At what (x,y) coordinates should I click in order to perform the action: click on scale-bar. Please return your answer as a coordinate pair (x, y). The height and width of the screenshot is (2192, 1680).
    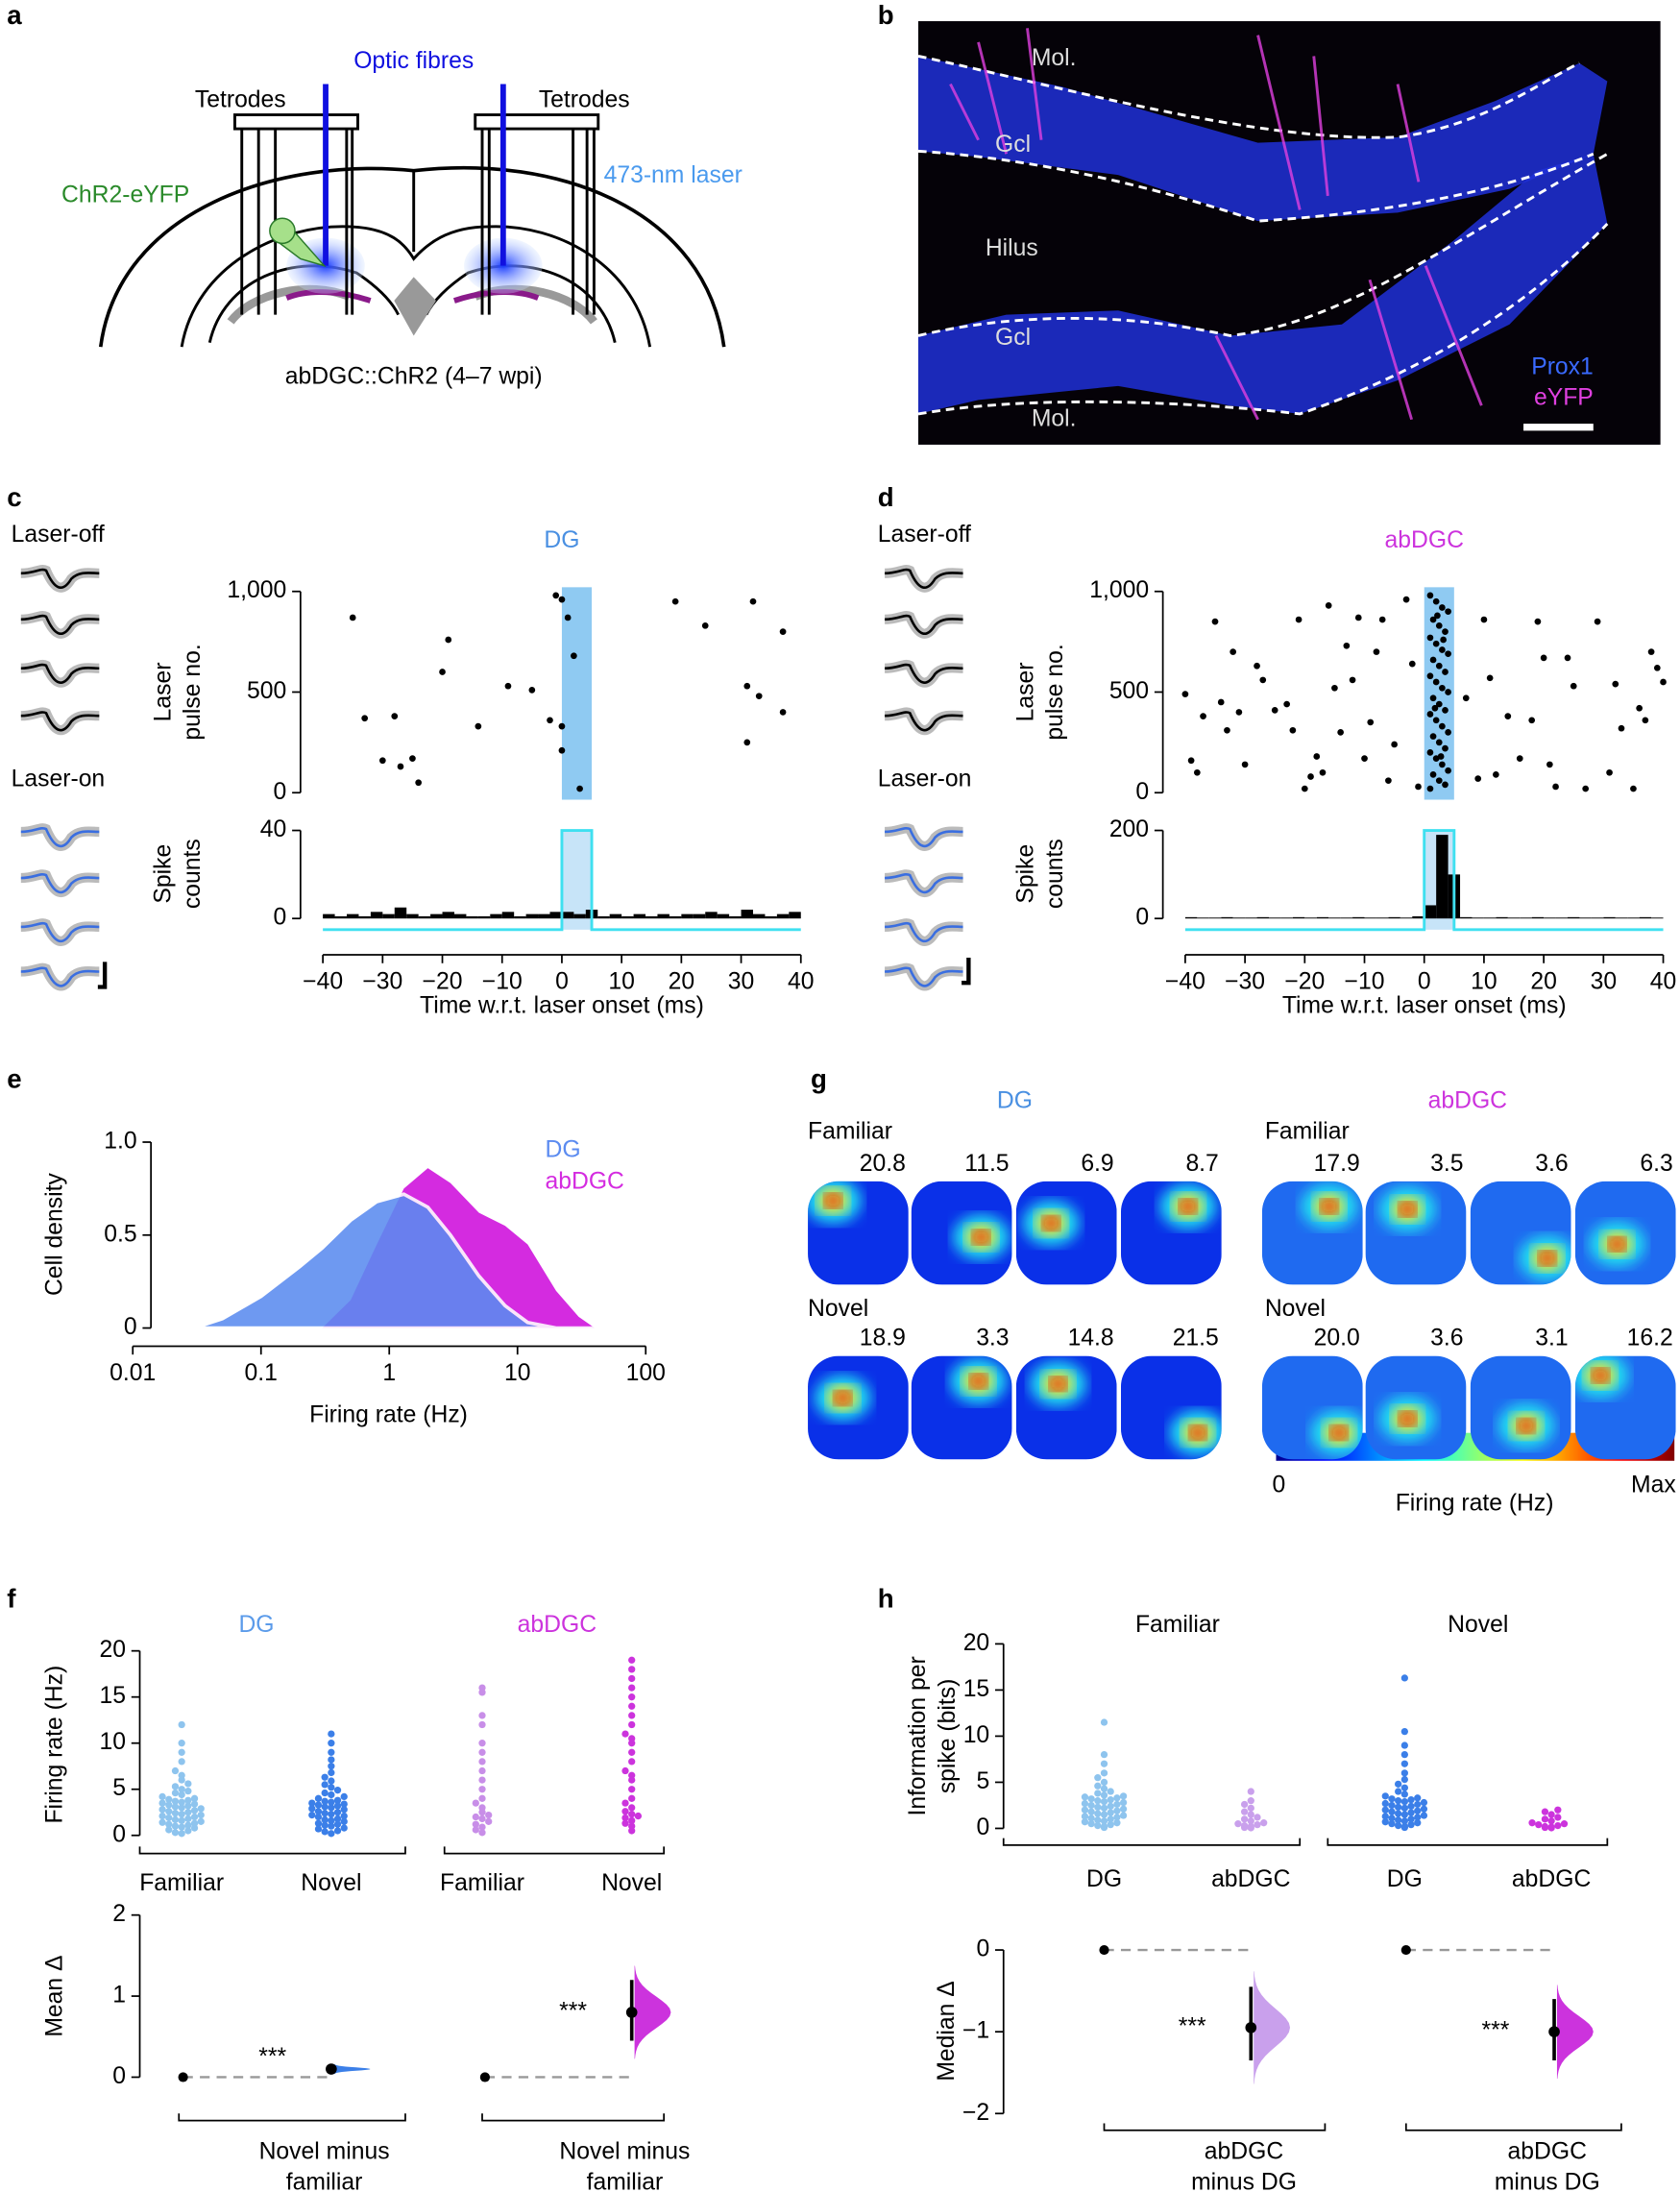
    Looking at the image, I should click on (967, 972).